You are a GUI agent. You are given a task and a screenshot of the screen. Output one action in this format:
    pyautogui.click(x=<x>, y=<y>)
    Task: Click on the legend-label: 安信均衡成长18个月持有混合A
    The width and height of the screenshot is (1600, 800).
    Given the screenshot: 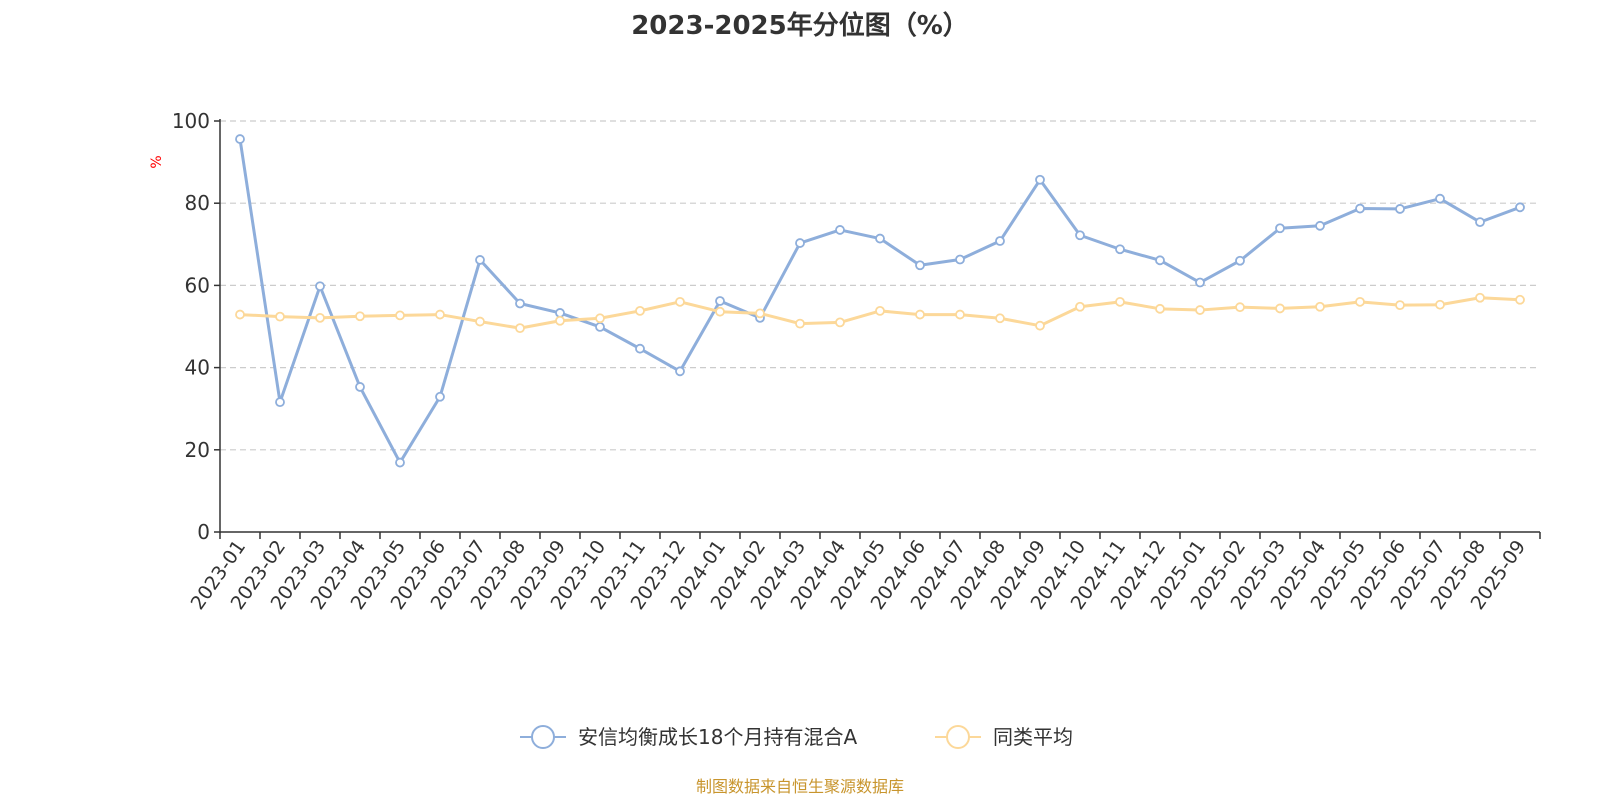 What is the action you would take?
    pyautogui.click(x=717, y=737)
    